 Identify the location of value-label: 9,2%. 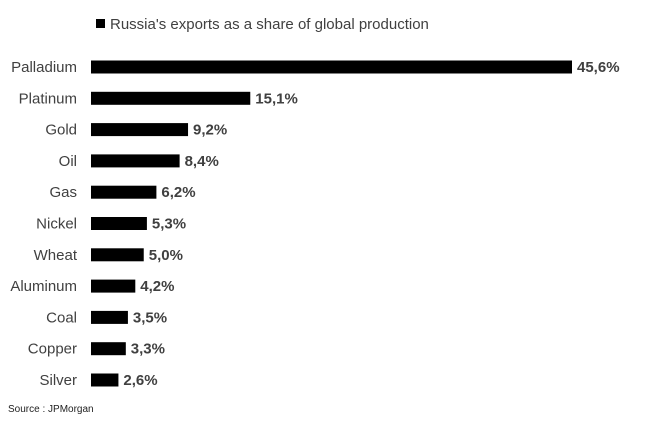
(210, 130).